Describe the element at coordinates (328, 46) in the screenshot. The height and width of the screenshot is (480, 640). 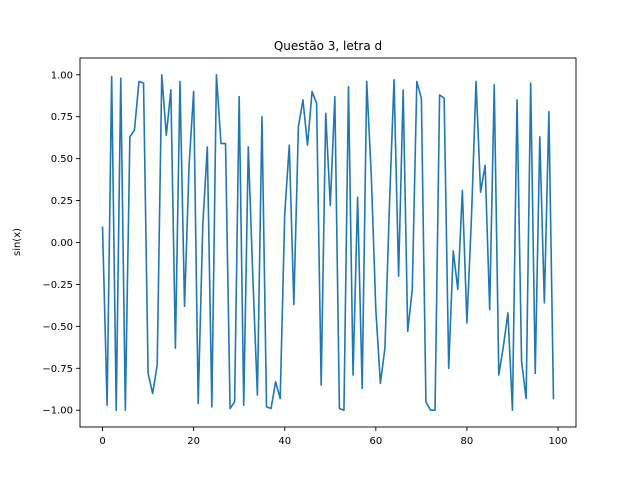
I see `chart-title: Questão 3, letra d` at that location.